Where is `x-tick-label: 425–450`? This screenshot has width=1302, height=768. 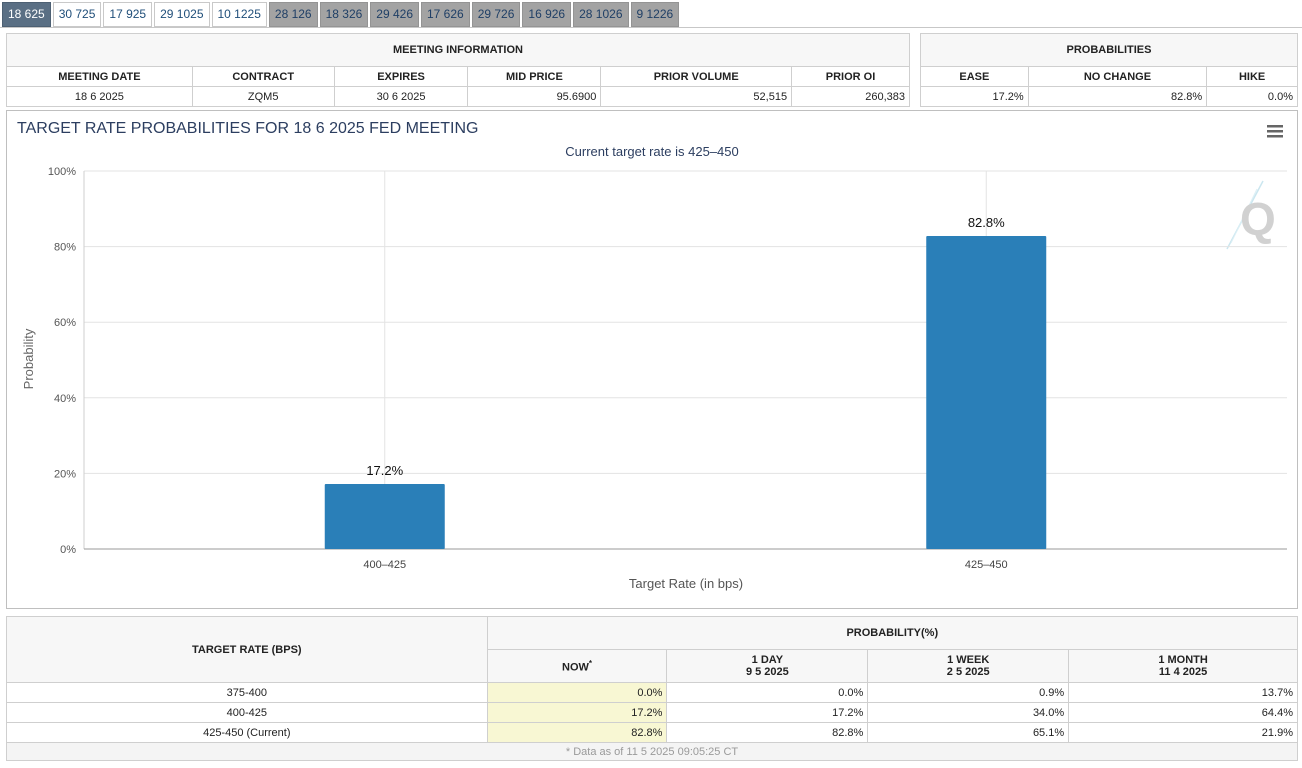 x-tick-label: 425–450 is located at coordinates (986, 565).